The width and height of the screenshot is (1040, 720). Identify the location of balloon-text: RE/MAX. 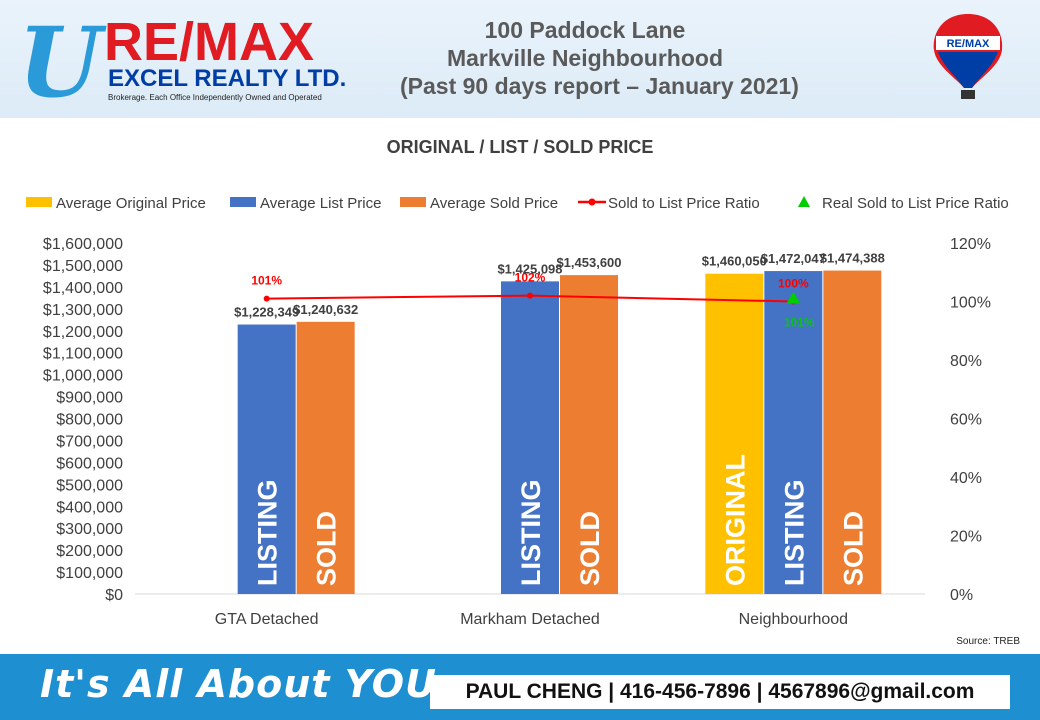
(968, 44).